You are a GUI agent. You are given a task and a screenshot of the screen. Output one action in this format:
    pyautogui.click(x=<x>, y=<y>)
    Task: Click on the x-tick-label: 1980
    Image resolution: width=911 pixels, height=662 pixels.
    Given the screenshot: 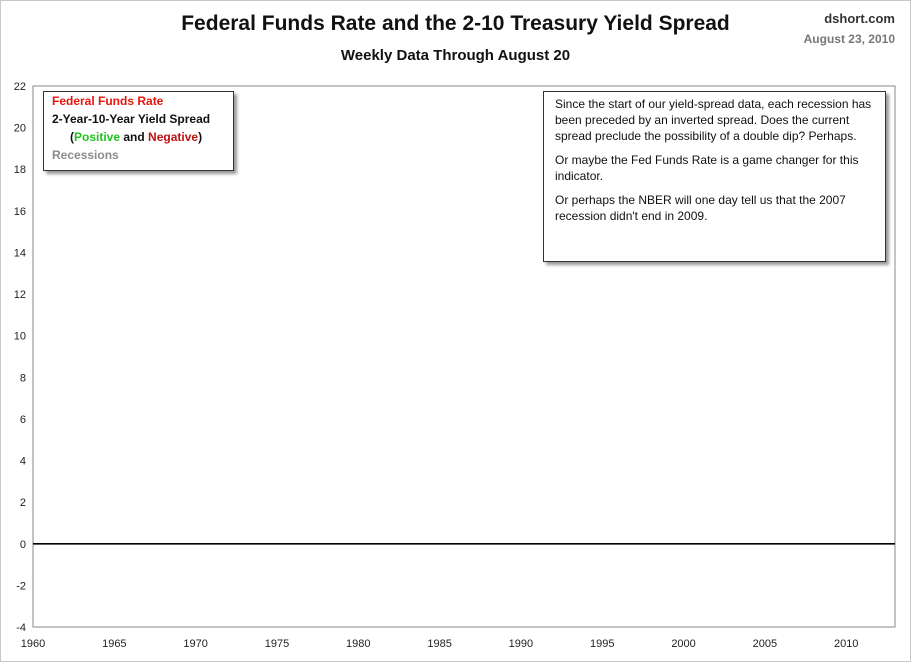 What is the action you would take?
    pyautogui.click(x=358, y=644)
    